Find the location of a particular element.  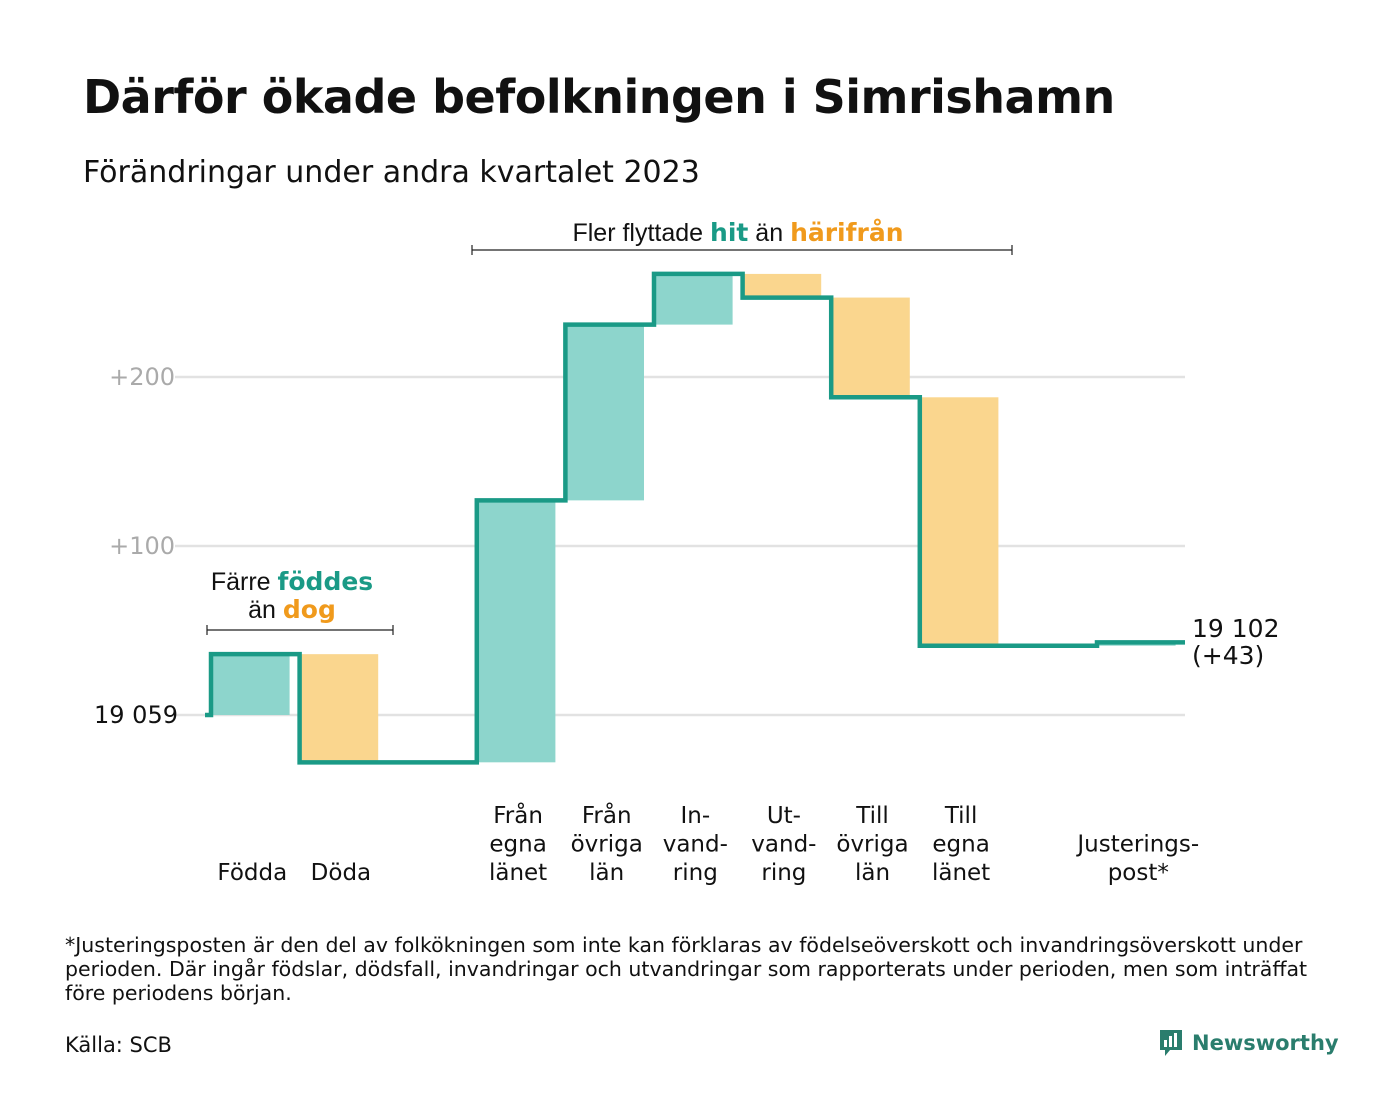

category-label: Ut- is located at coordinates (784, 816).